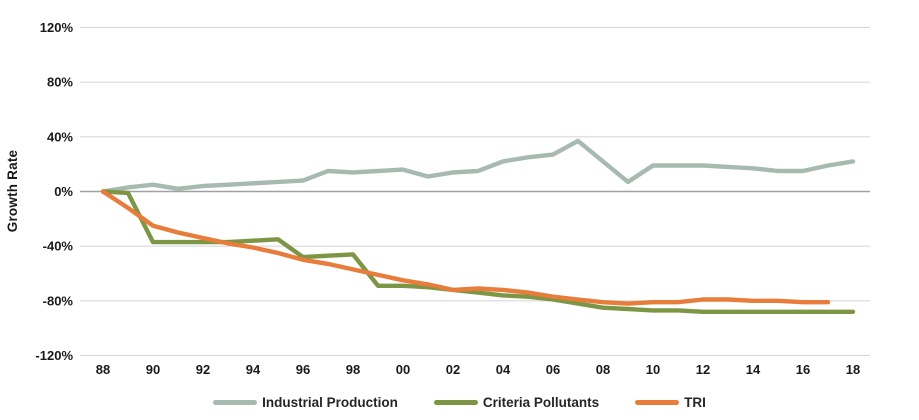  What do you see at coordinates (753, 369) in the screenshot?
I see `x-tick-label: 14` at bounding box center [753, 369].